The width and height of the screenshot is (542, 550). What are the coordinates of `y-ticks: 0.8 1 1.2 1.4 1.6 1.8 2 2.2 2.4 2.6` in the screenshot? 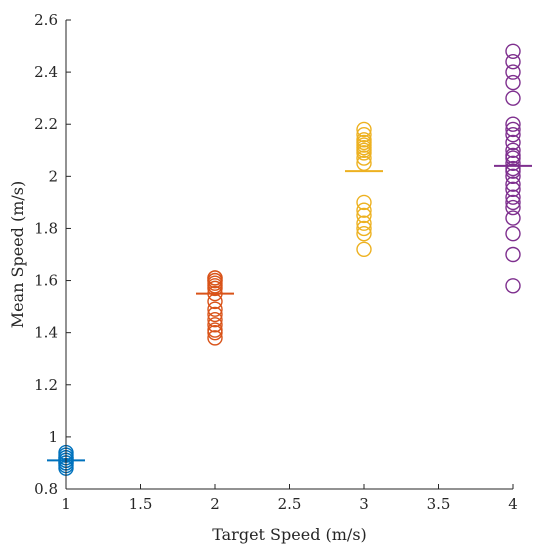 It's located at (52, 254).